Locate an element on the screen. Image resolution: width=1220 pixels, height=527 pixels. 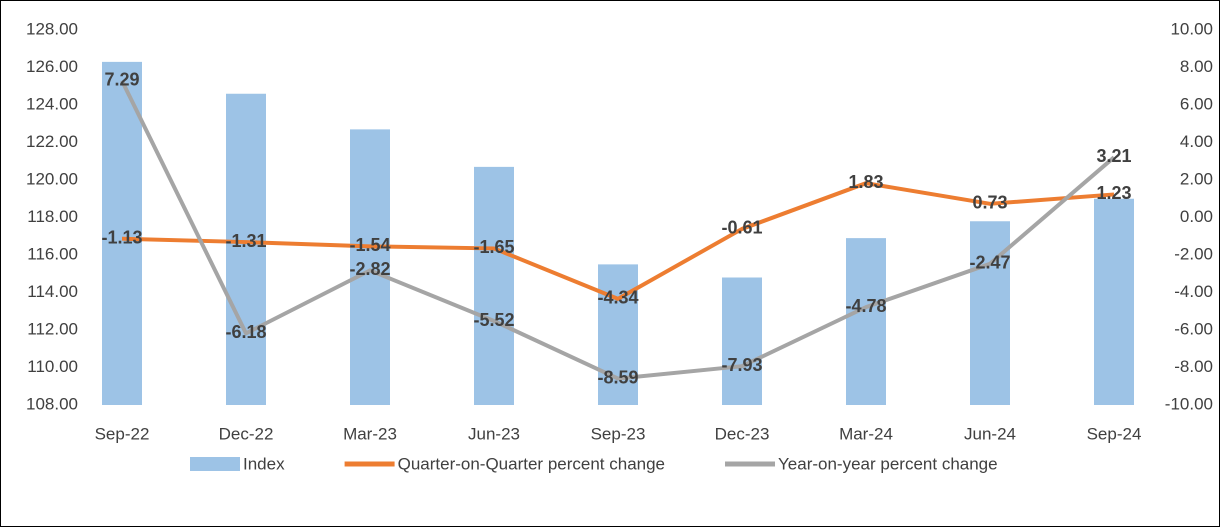
legend-label: Index is located at coordinates (264, 463).